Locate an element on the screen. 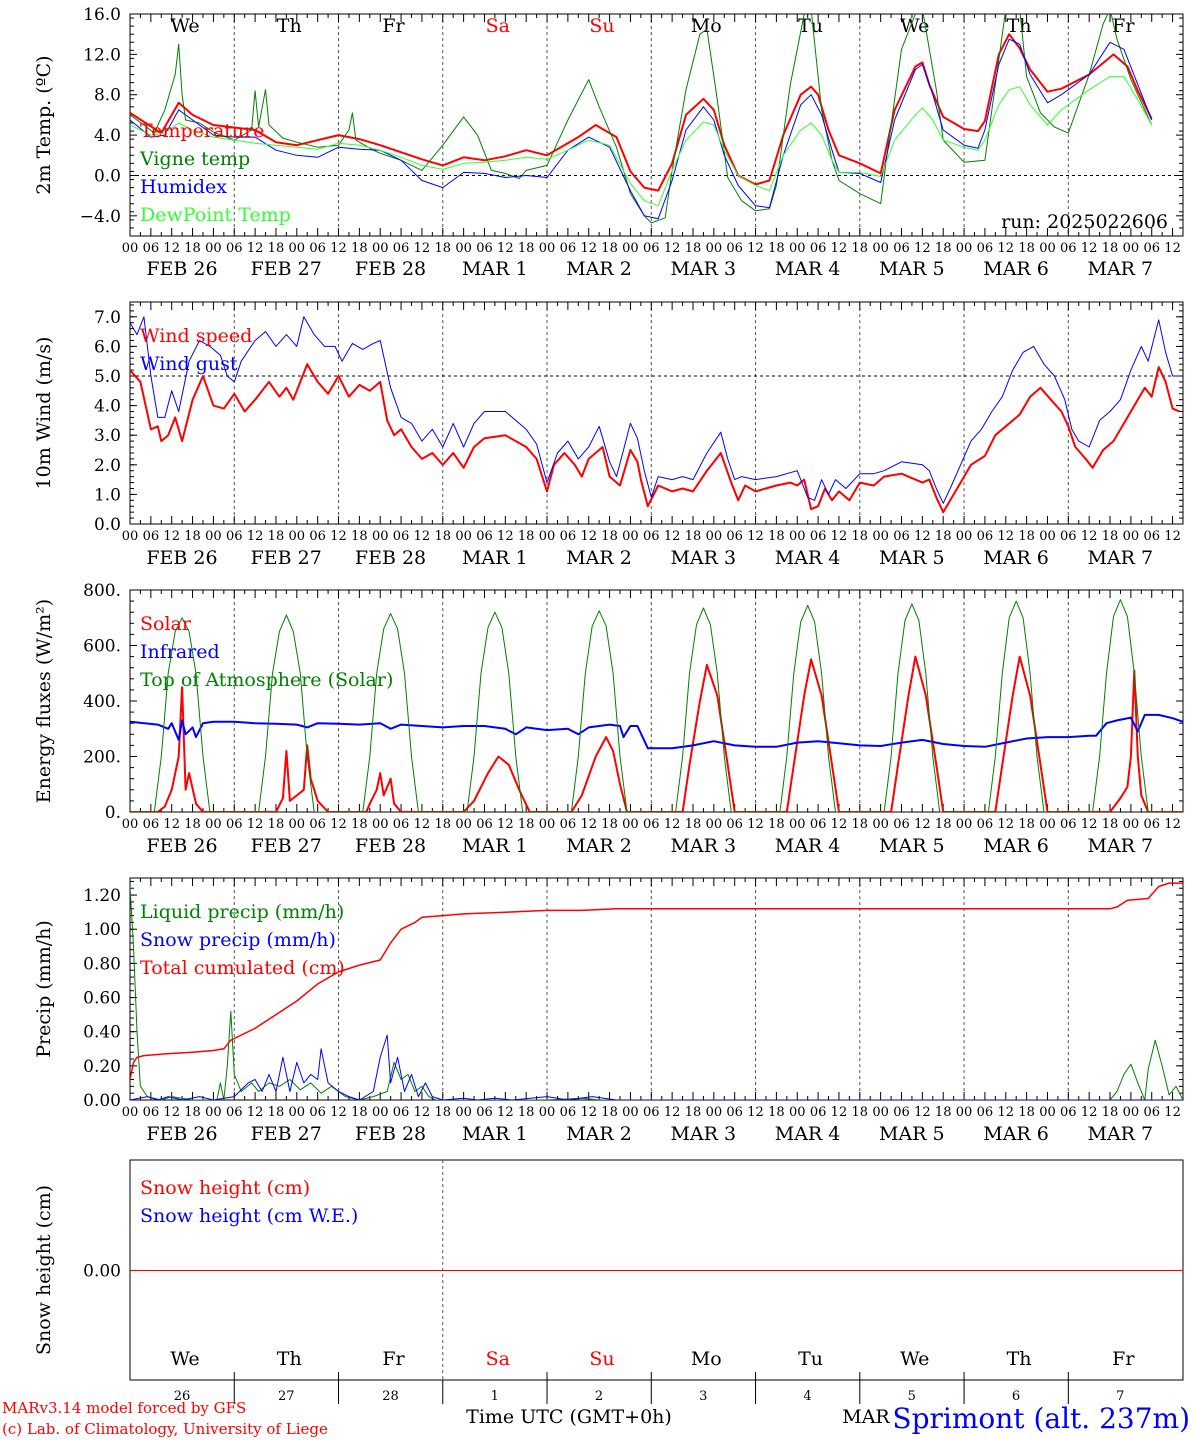 This screenshot has height=1440, width=1194. weekday-label: Mo is located at coordinates (706, 26).